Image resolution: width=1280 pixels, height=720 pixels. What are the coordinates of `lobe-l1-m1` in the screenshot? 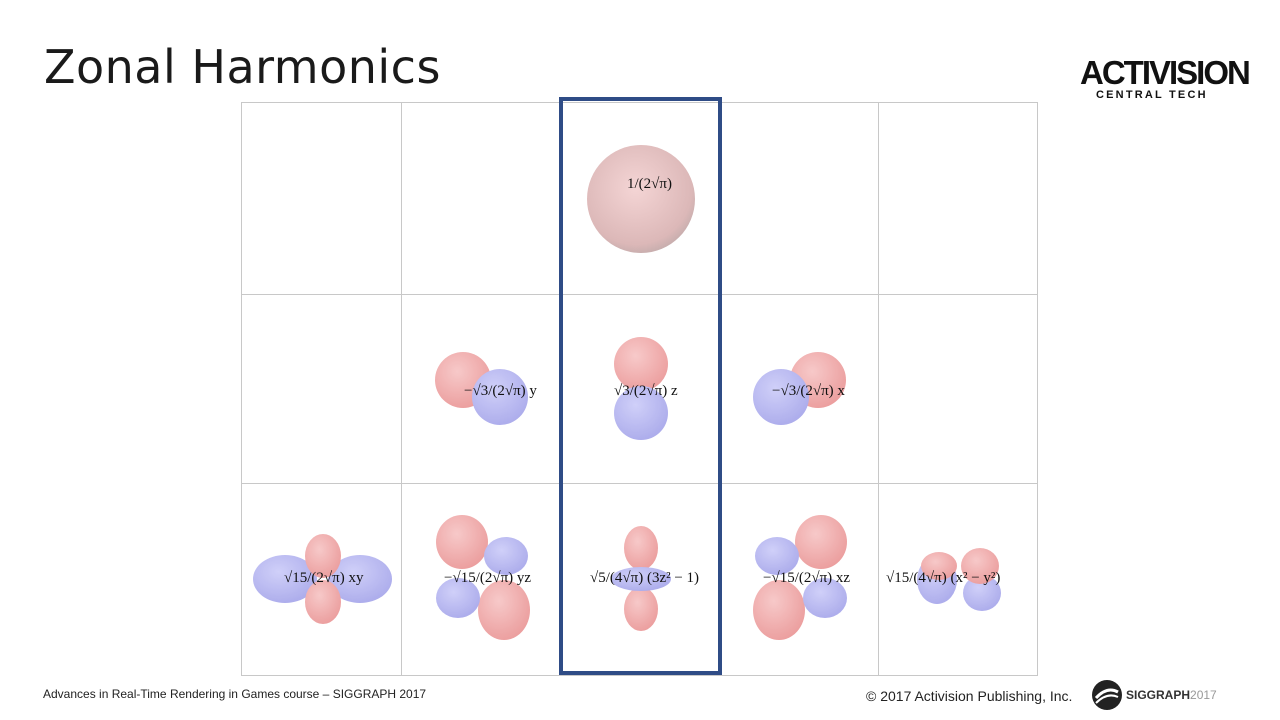 It's located at (799, 388).